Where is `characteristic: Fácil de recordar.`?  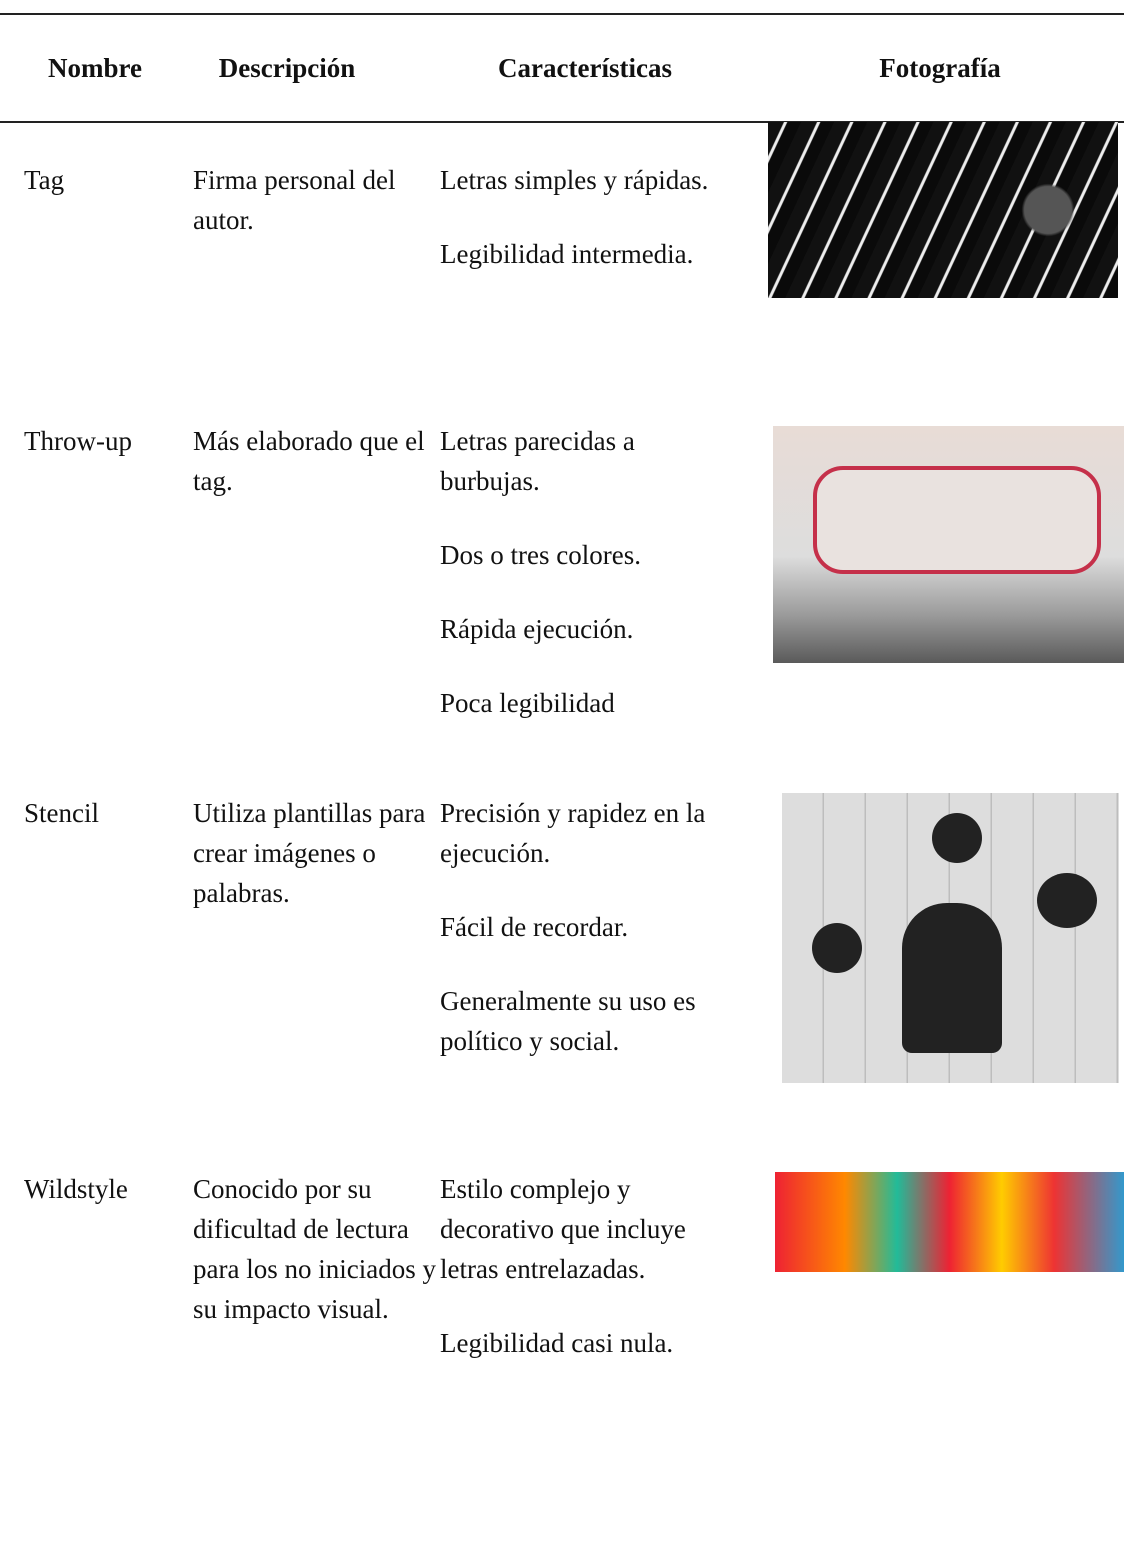
characteristic: Fácil de recordar. is located at coordinates (534, 927).